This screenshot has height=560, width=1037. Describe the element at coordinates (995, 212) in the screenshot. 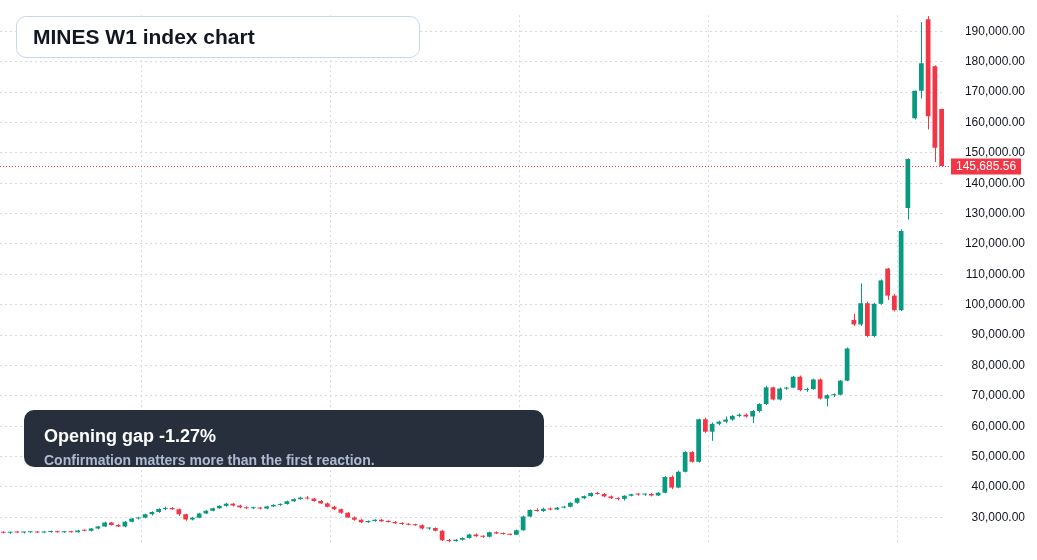

I see `y-tick-label: 130,000.00` at that location.